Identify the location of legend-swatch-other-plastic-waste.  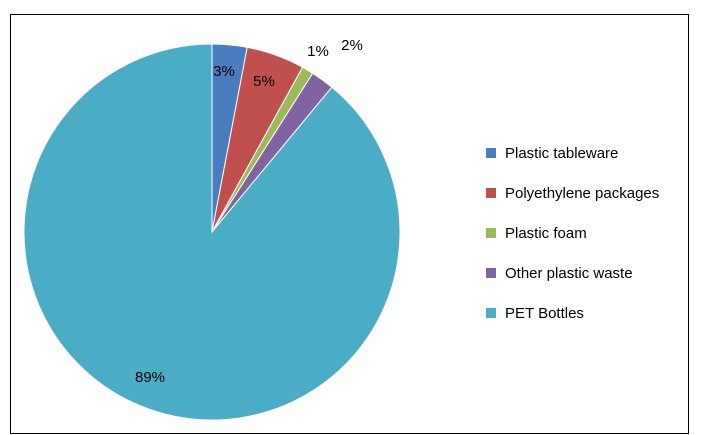
(491, 273).